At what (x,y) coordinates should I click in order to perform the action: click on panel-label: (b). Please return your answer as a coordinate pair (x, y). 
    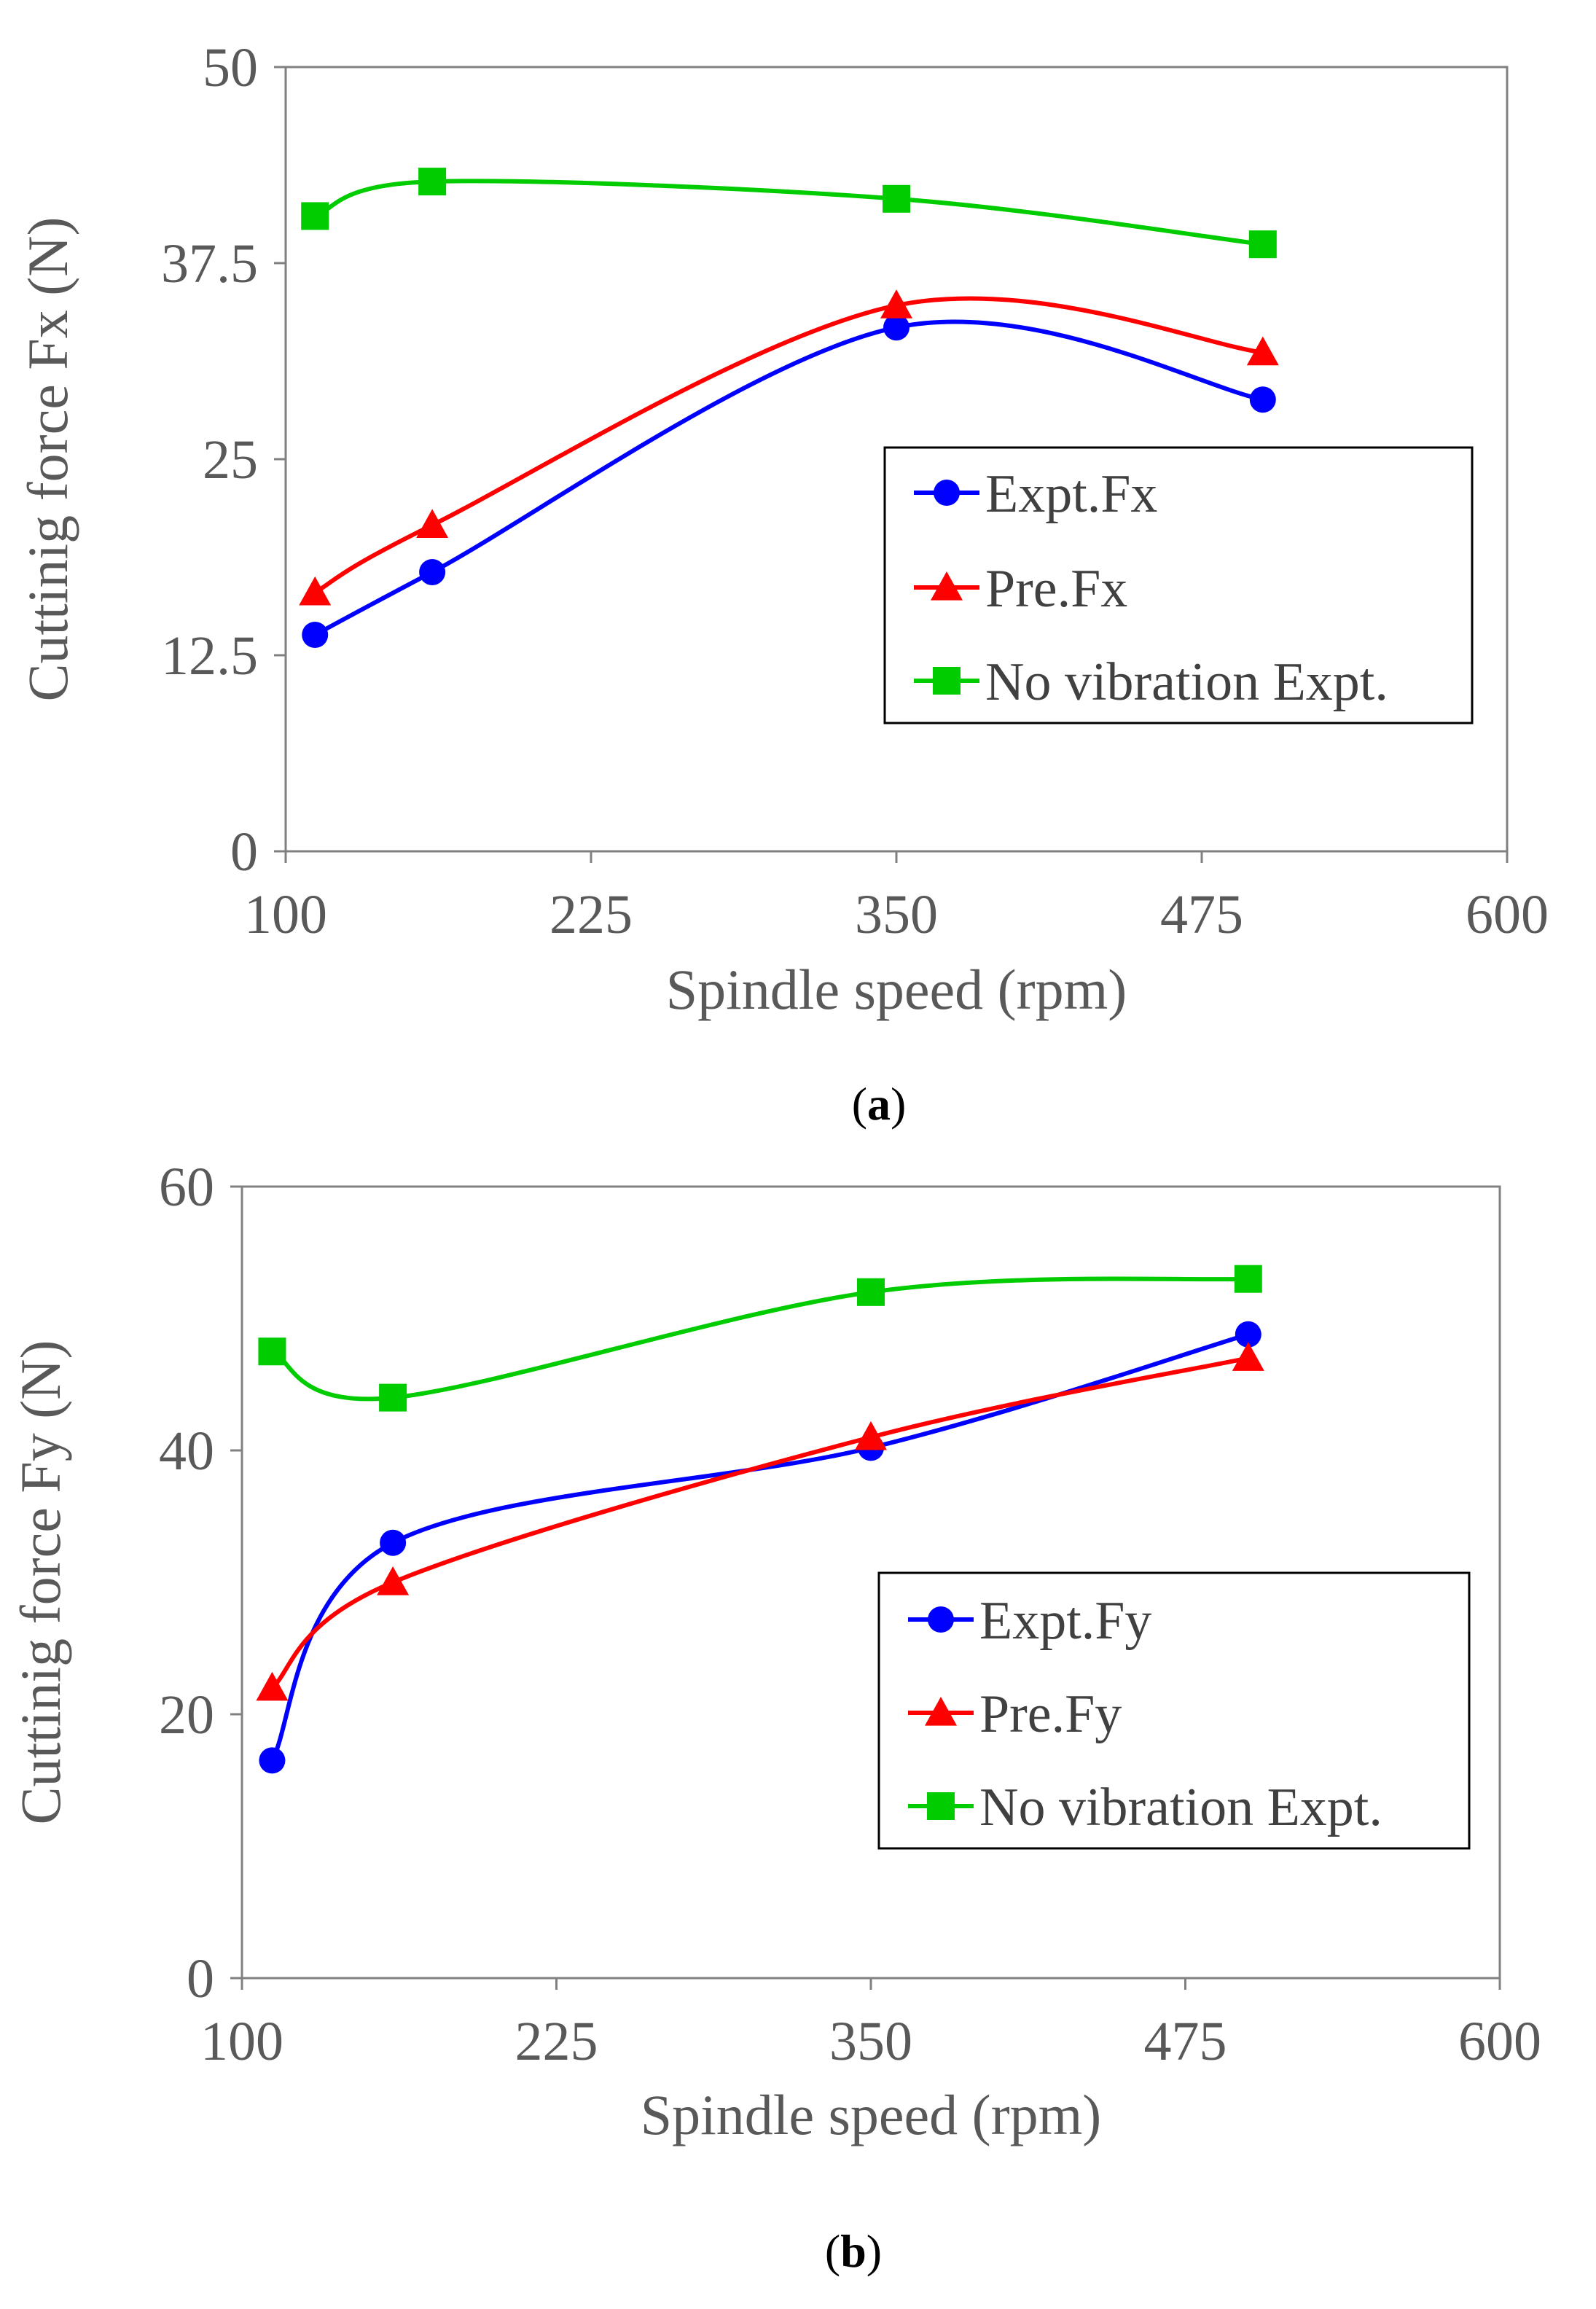
    Looking at the image, I should click on (853, 2251).